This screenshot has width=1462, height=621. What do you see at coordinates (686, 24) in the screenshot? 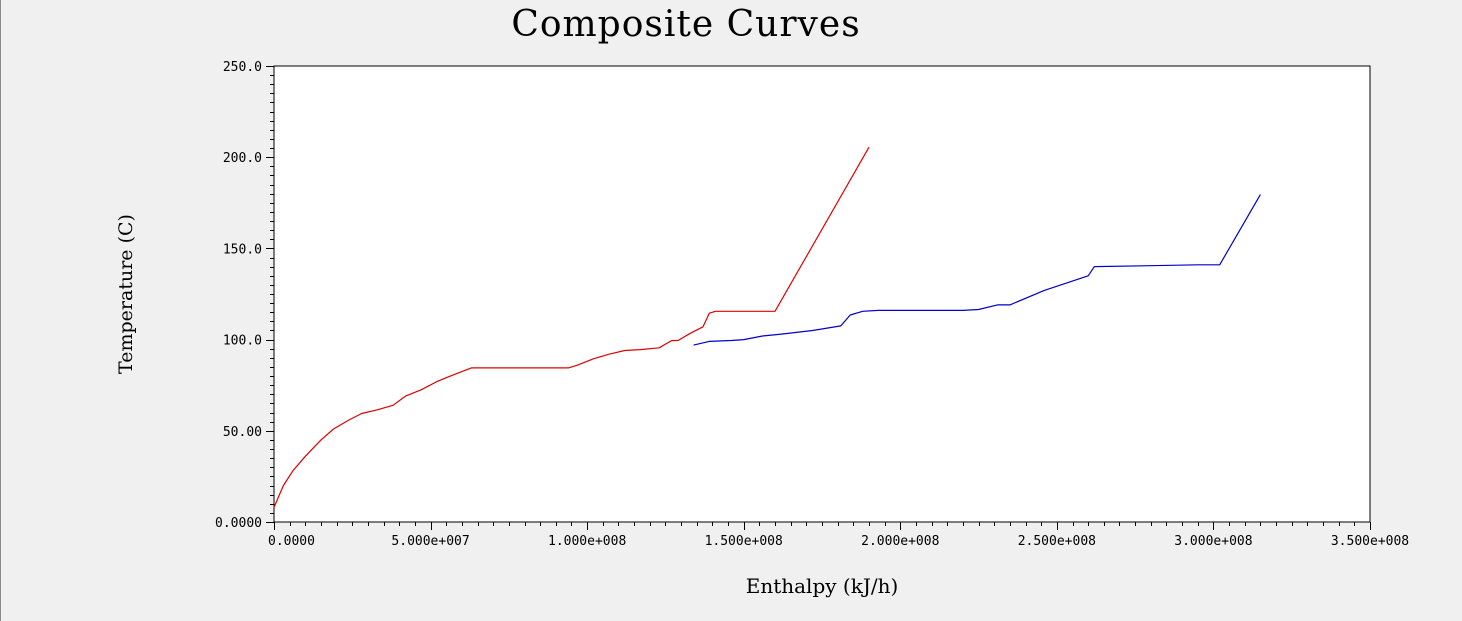
I see `chart-title: Composite Curves` at bounding box center [686, 24].